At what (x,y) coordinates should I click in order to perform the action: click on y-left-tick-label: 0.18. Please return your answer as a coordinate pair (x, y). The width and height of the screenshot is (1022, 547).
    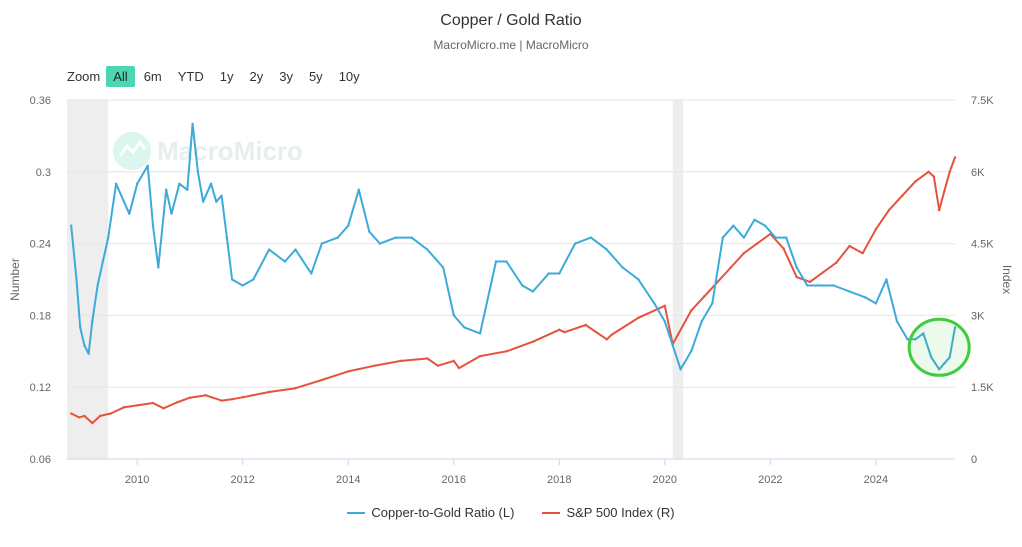
    Looking at the image, I should click on (40, 316).